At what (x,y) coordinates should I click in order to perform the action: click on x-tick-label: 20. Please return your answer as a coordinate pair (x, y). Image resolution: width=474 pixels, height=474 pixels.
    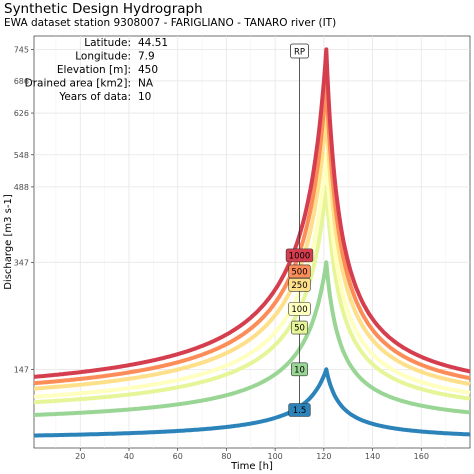
    Looking at the image, I should click on (80, 456).